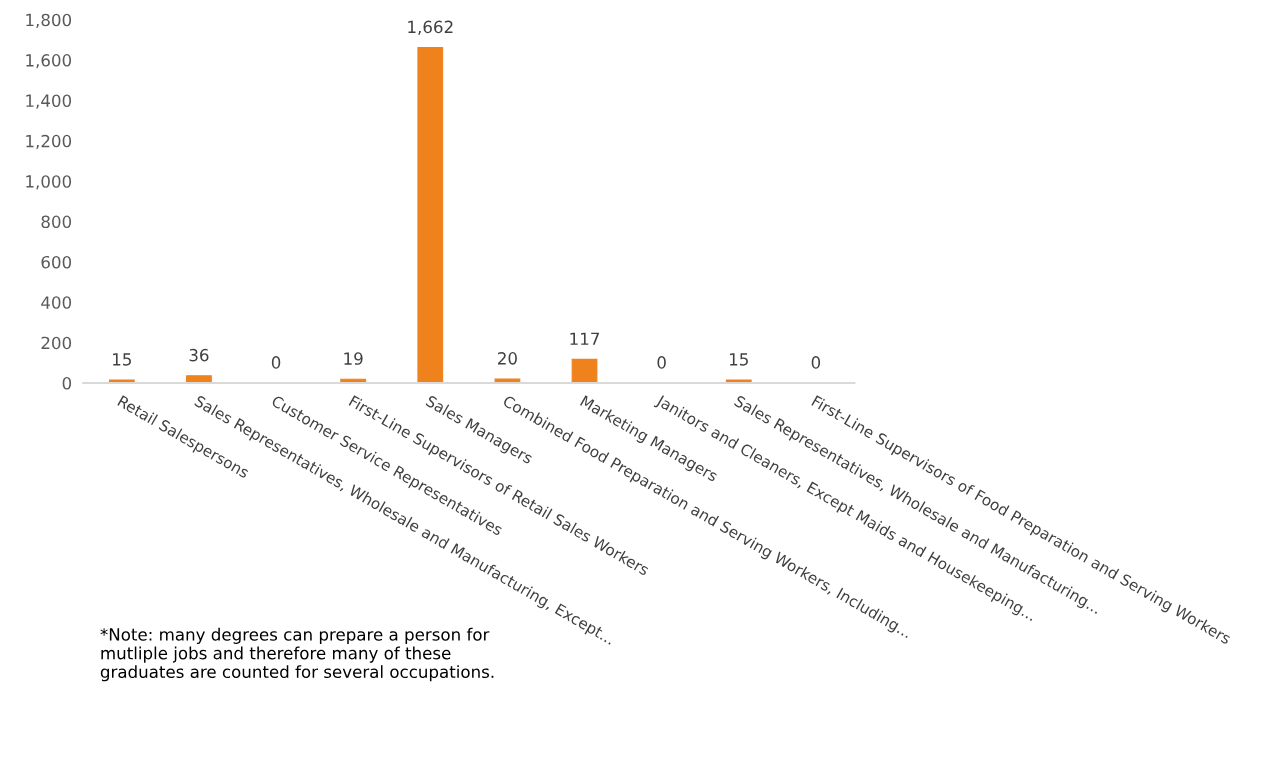 Image resolution: width=1281 pixels, height=757 pixels. What do you see at coordinates (56, 343) in the screenshot?
I see `y-tick-label: 200` at bounding box center [56, 343].